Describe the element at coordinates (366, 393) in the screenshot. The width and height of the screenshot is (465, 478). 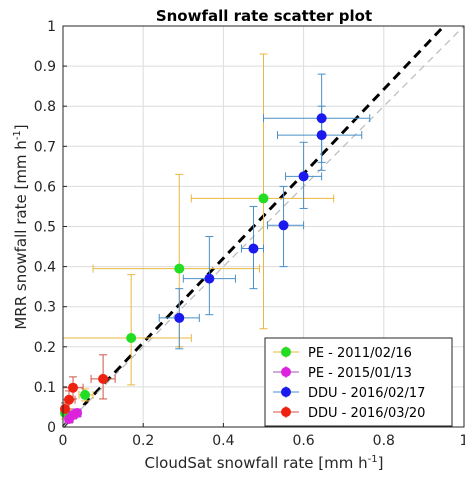
I see `legend-entry-label: DDU - 2016/02/17` at that location.